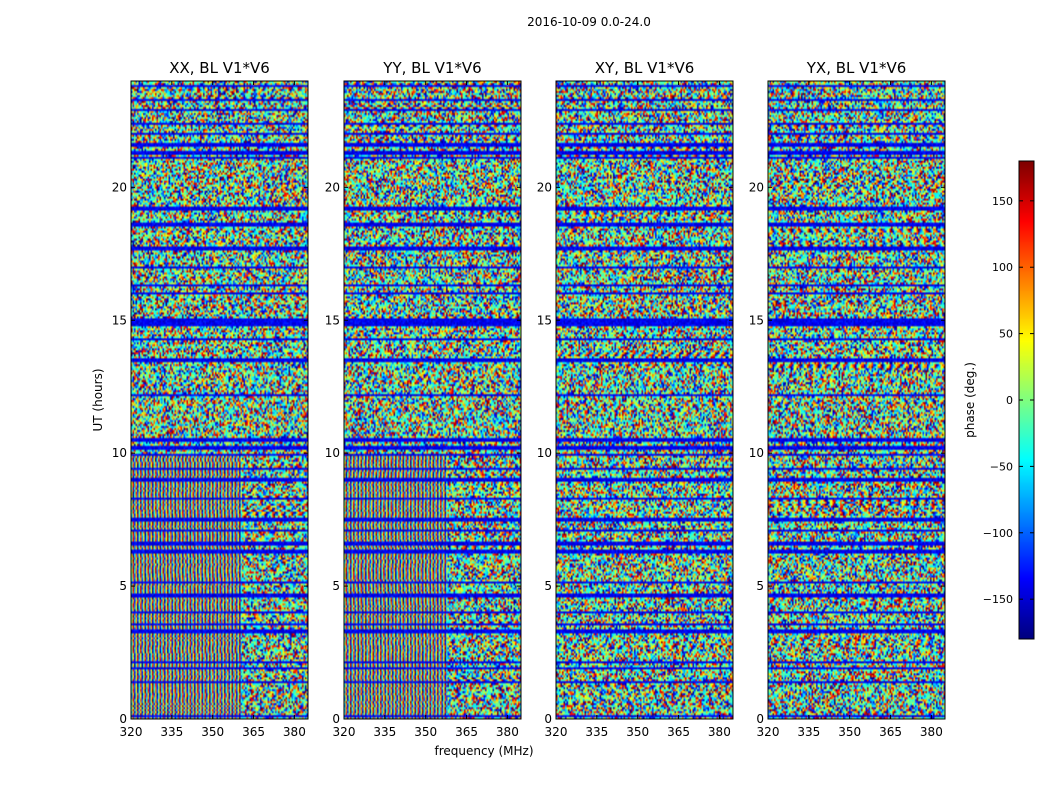  I want to click on colorbar-tick-label: −100, so click(998, 533).